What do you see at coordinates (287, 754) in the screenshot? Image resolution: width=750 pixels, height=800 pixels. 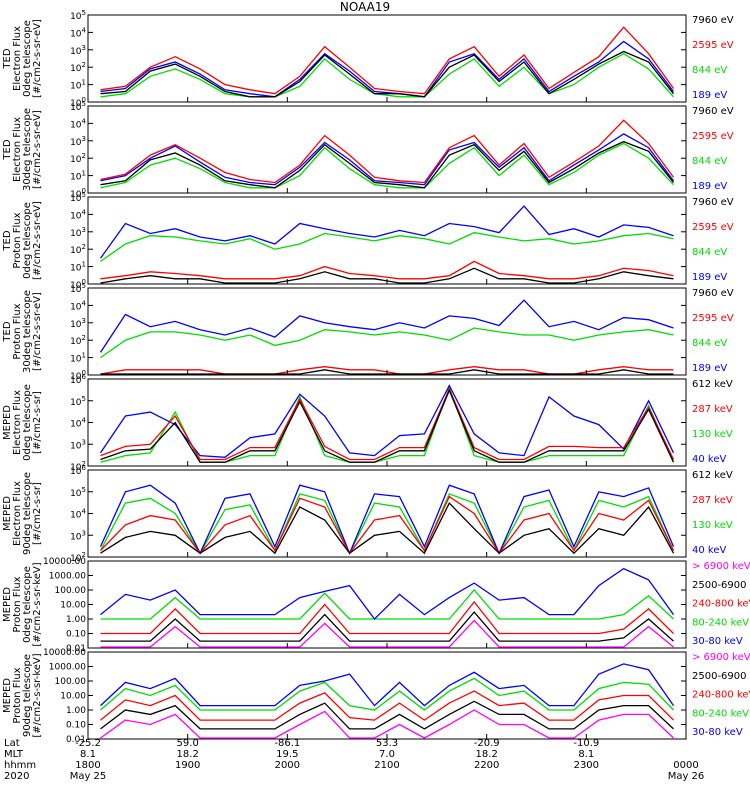 I see `x-tick-label: 19.5` at bounding box center [287, 754].